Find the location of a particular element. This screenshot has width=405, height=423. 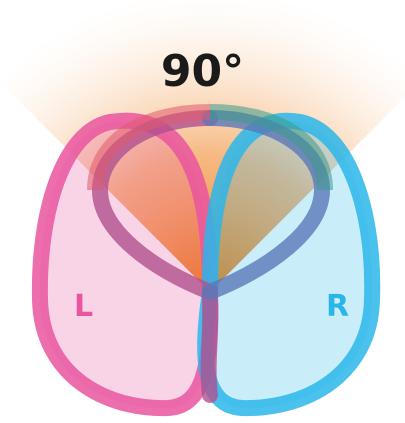

left-channel-label: L is located at coordinates (84, 306).